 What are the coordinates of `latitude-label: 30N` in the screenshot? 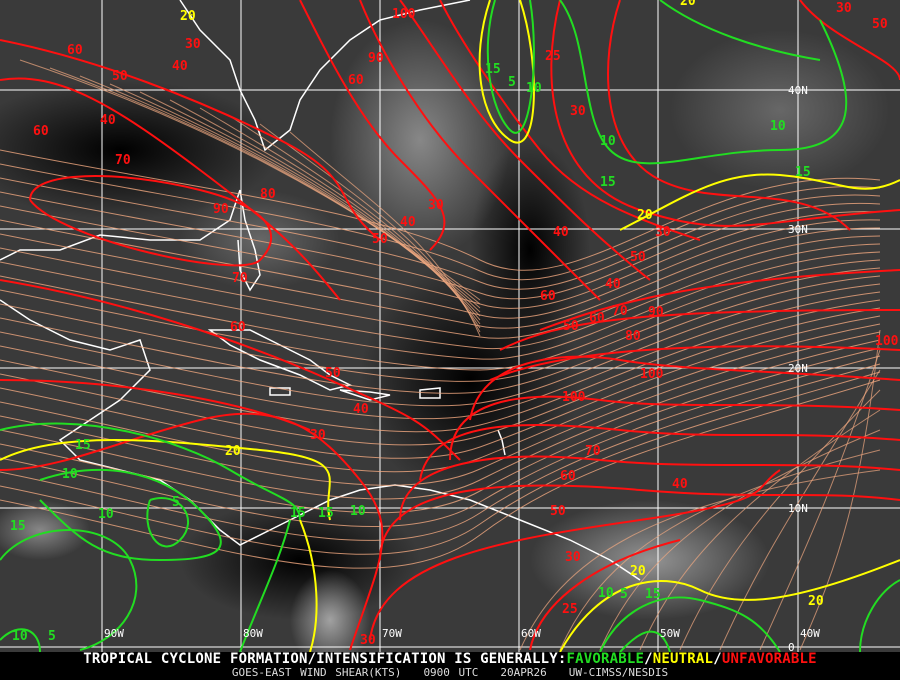 It's located at (798, 229).